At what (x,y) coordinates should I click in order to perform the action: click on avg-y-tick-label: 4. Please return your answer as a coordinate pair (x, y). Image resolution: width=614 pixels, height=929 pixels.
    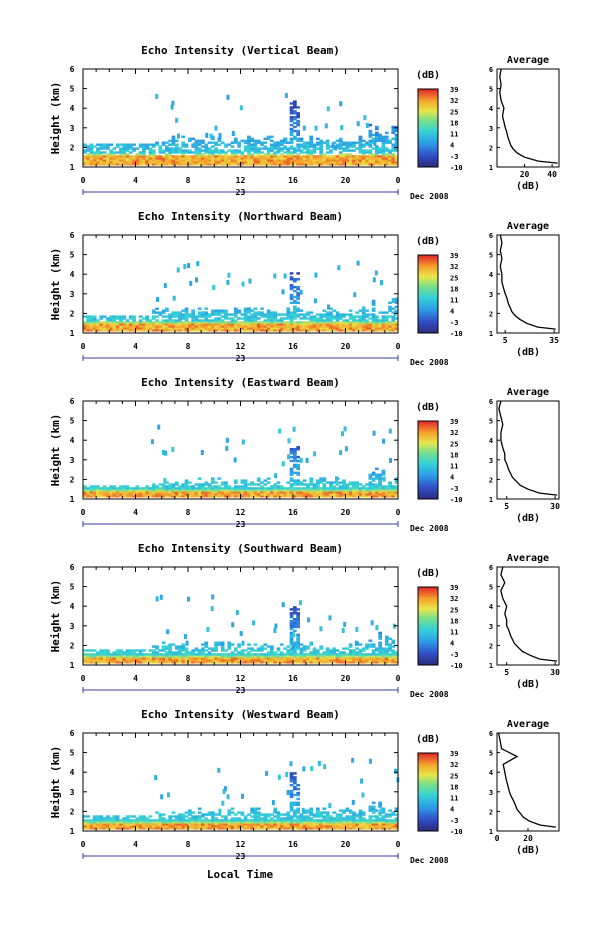
    Looking at the image, I should click on (491, 441).